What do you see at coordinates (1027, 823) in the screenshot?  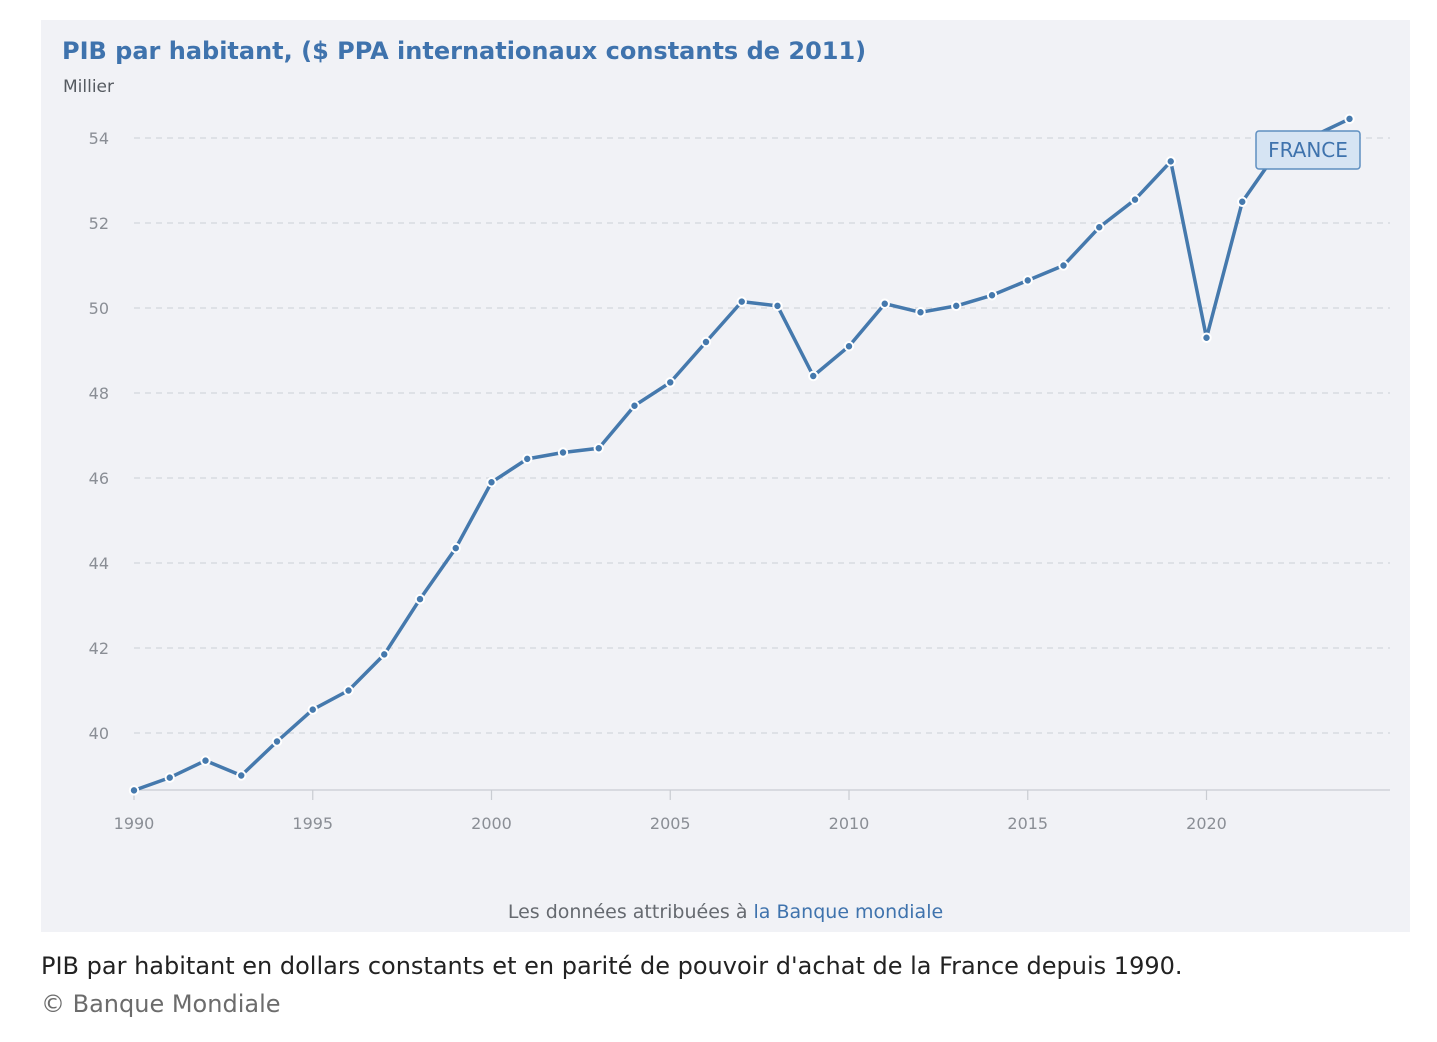 I see `x-tick-label: 2015` at bounding box center [1027, 823].